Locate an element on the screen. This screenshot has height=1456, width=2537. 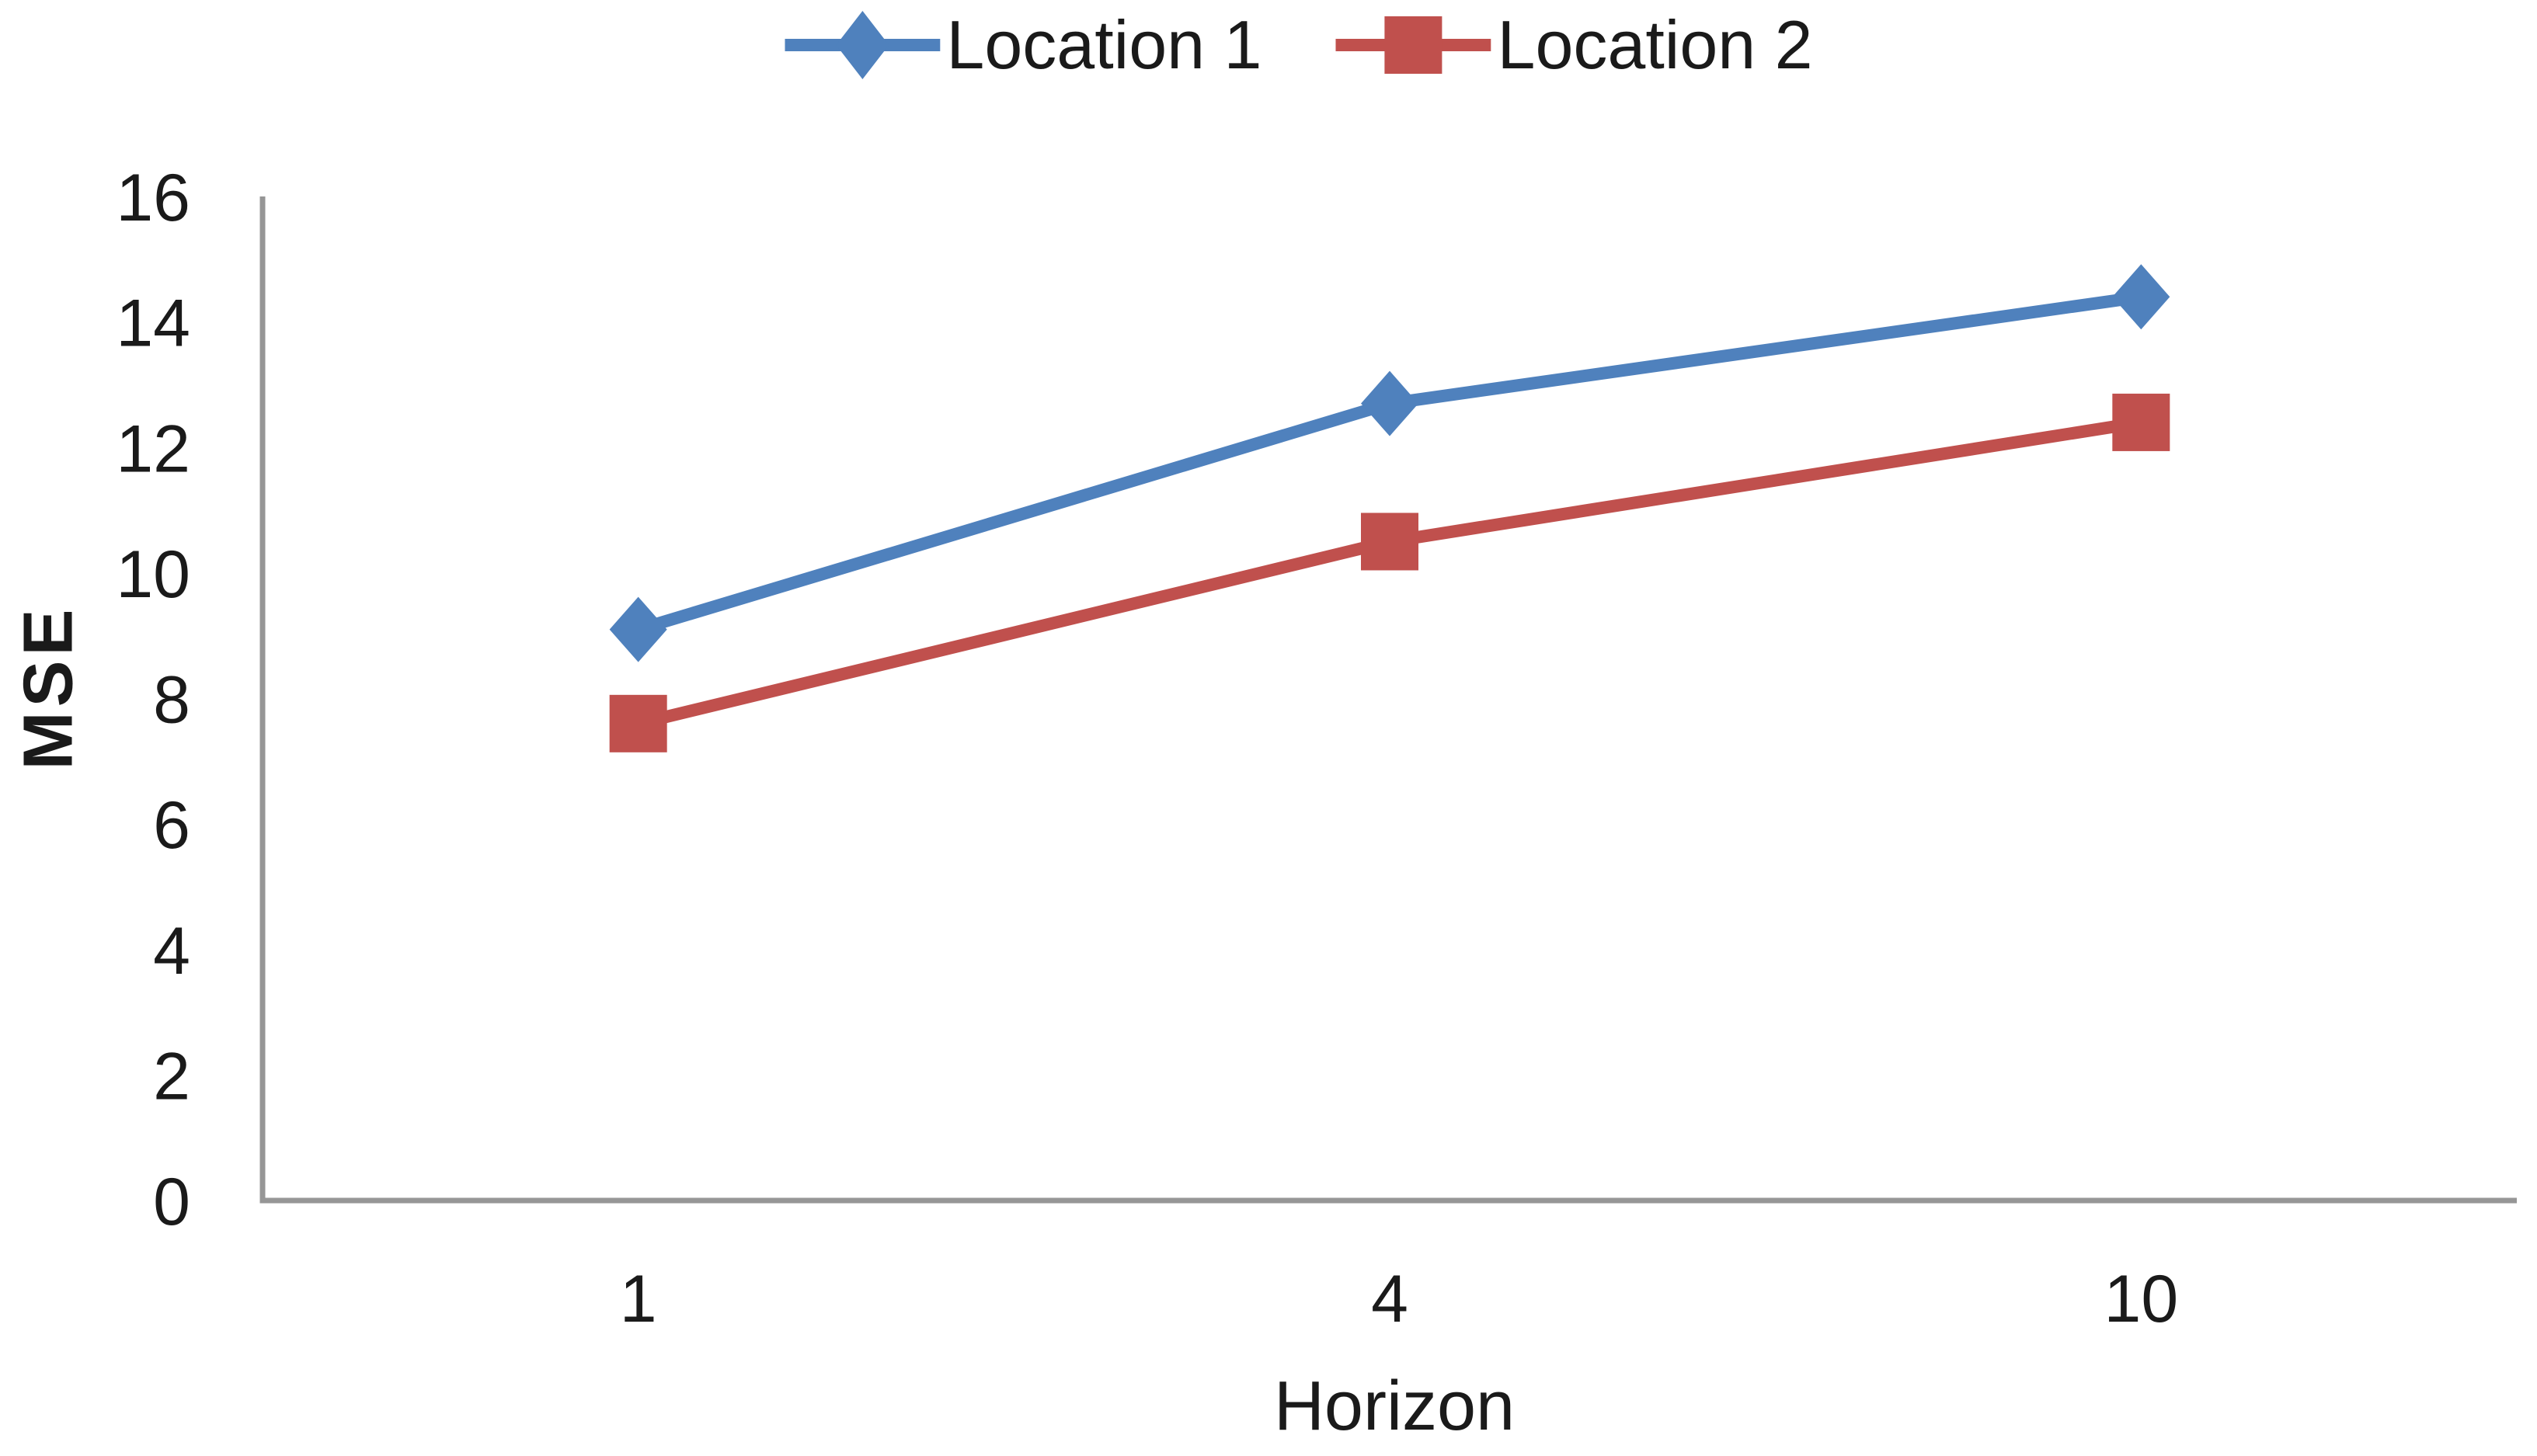
legend-item-location-1: Location 1 is located at coordinates (1023, 45).